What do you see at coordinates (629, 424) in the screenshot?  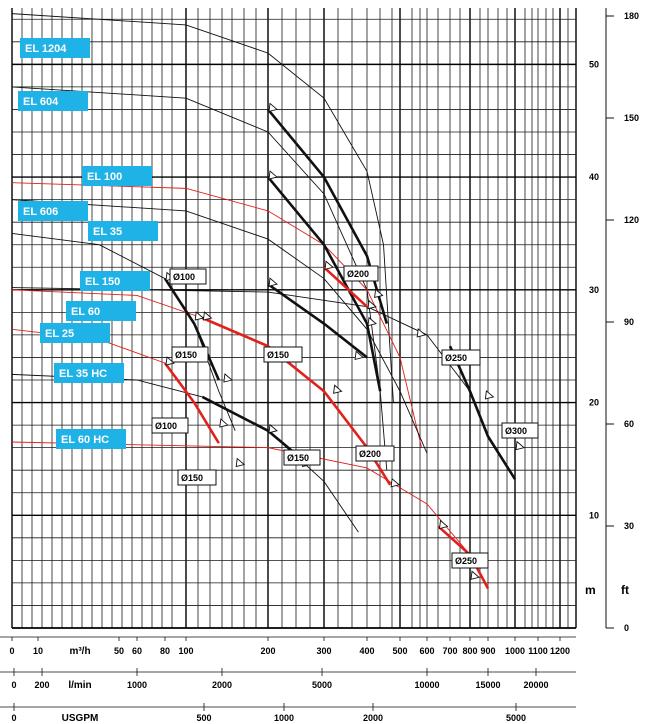 I see `ft-tick-label: 60` at bounding box center [629, 424].